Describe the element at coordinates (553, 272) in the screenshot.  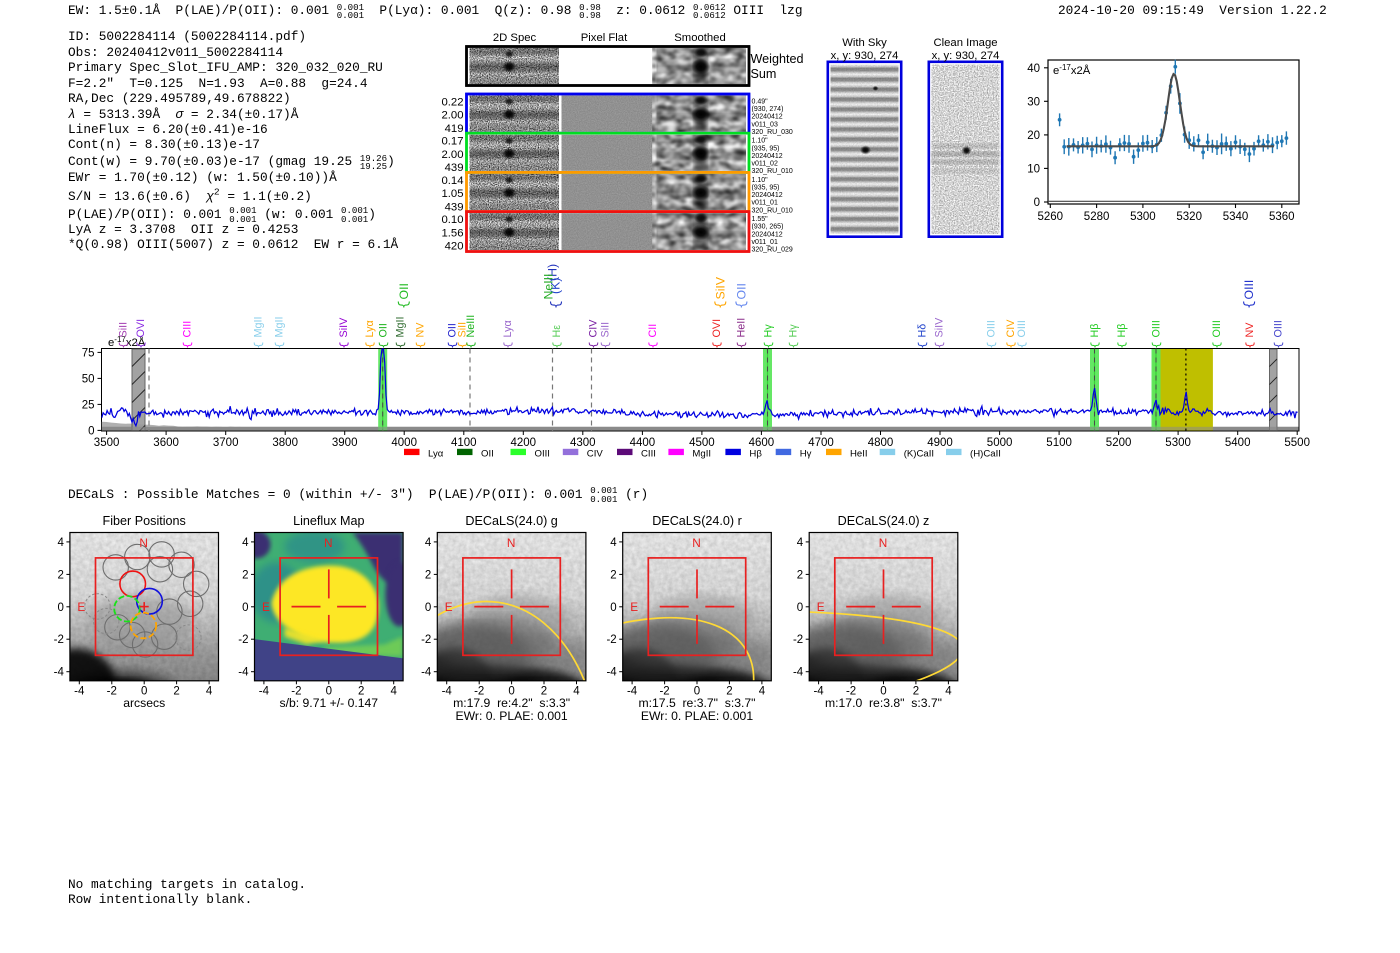
I see `svg-text: (H)` at that location.